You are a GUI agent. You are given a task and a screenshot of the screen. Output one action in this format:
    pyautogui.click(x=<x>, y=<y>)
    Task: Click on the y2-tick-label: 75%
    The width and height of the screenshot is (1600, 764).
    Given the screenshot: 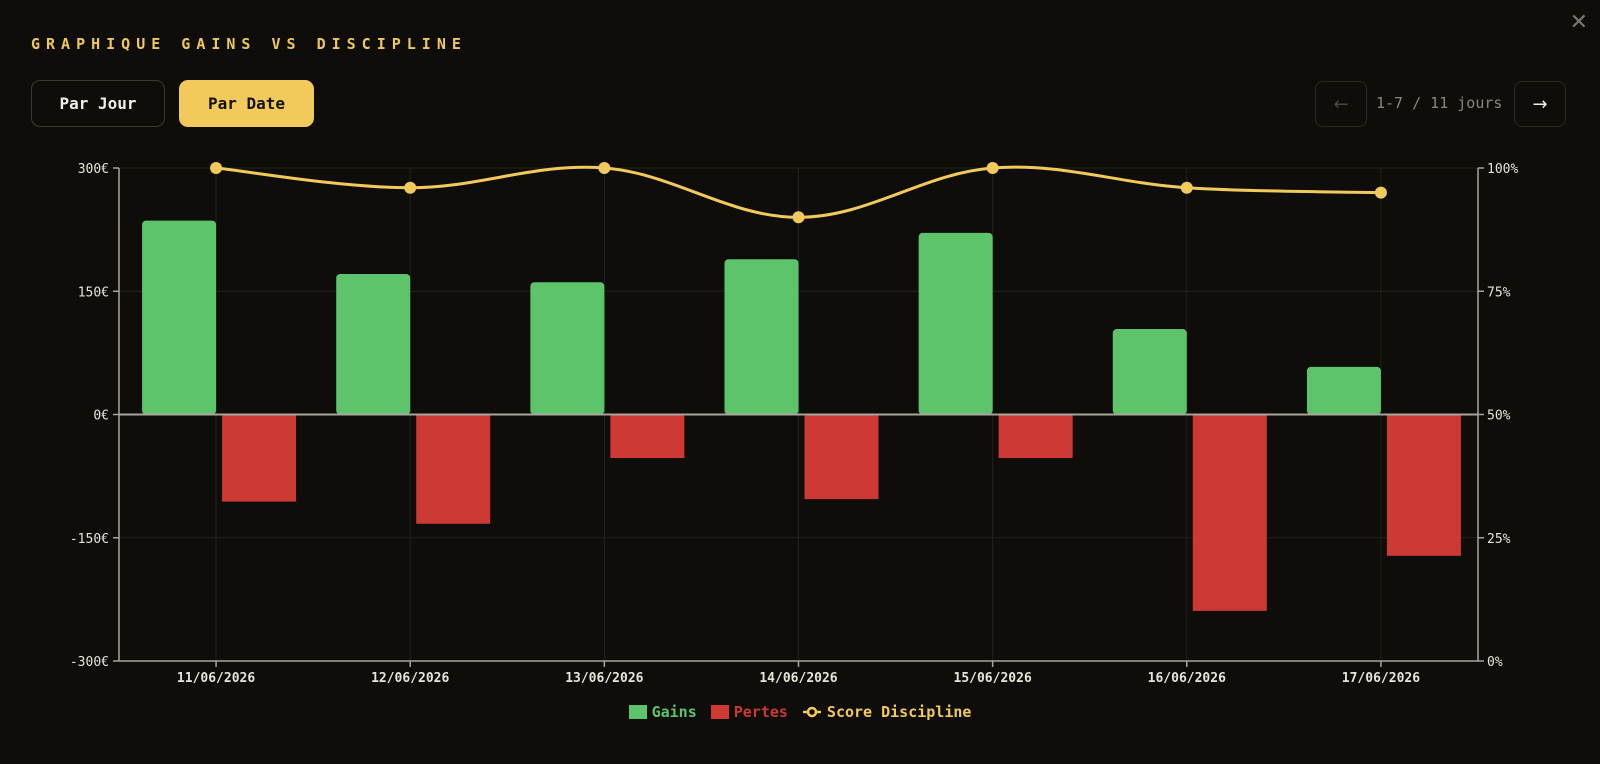 What is the action you would take?
    pyautogui.click(x=1499, y=292)
    